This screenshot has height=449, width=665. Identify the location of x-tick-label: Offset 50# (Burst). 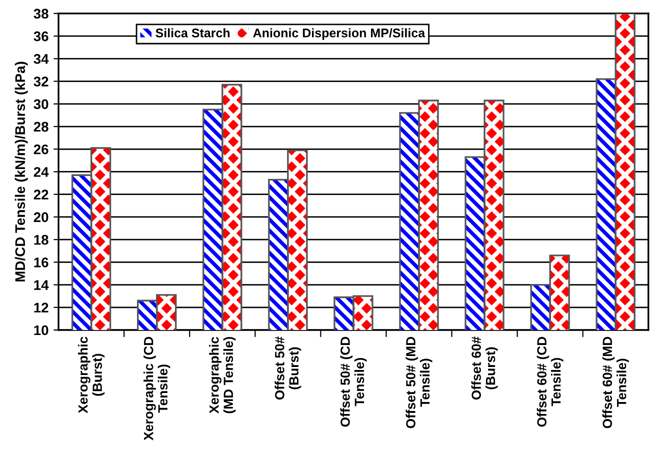
(288, 368).